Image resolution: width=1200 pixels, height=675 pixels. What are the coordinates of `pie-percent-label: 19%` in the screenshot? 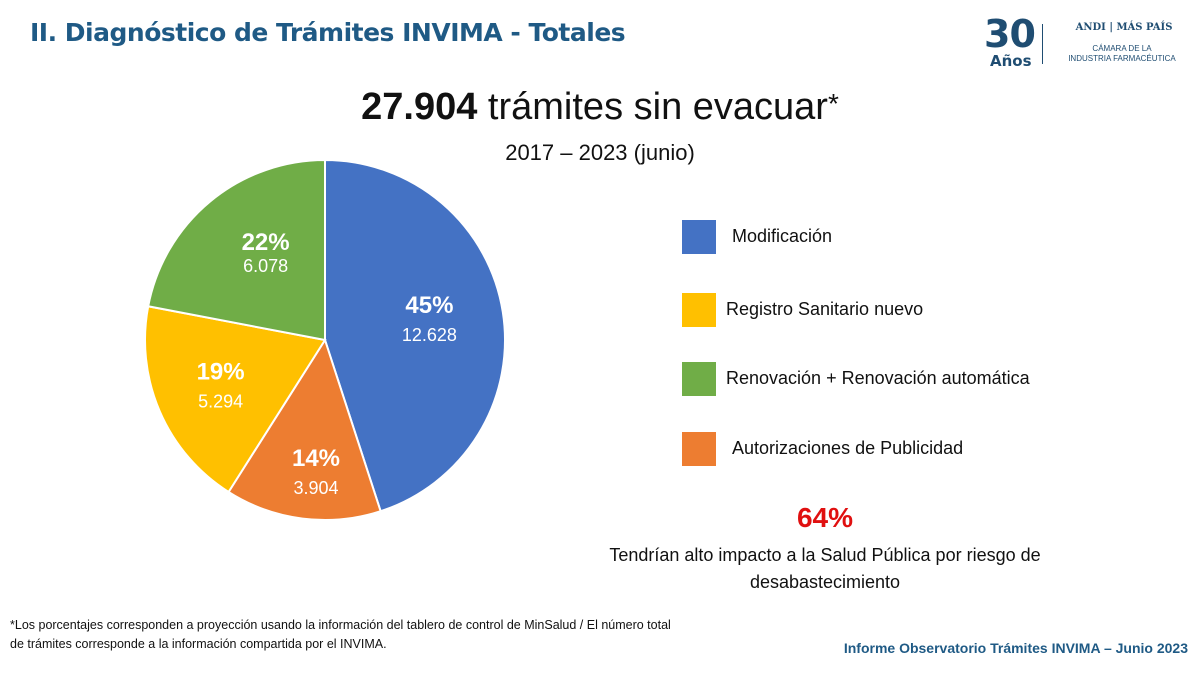 It's located at (221, 372).